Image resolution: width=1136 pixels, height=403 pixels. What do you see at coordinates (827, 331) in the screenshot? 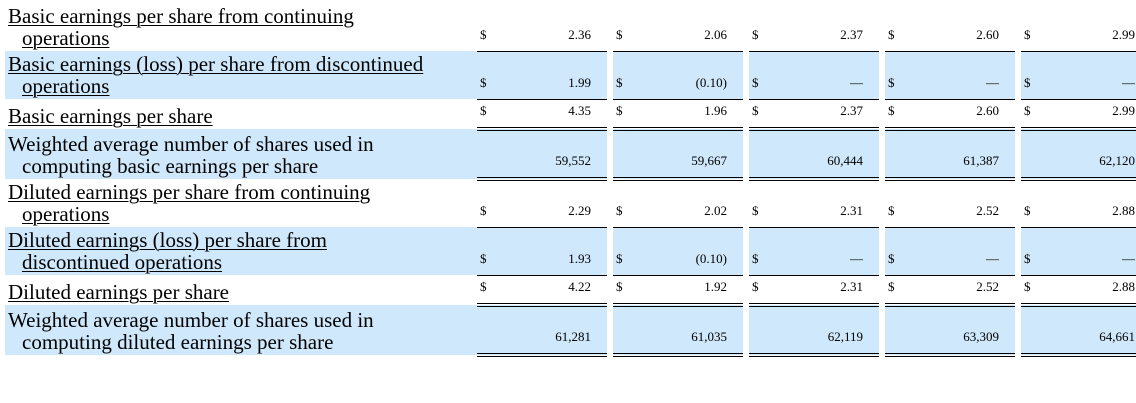
I see `value-cell: 62,119` at bounding box center [827, 331].